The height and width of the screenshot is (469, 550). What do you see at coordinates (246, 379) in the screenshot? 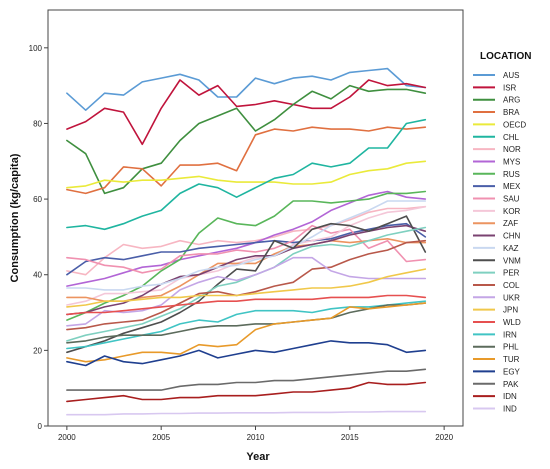
I see `series-line-pak` at bounding box center [246, 379].